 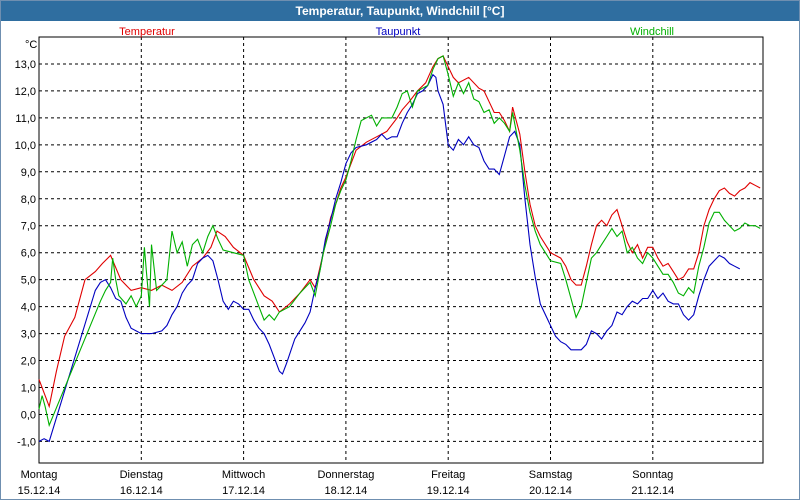 What do you see at coordinates (400, 11) in the screenshot?
I see `window-title: Temperatur, Taupunkt, Windchill [°C]` at bounding box center [400, 11].